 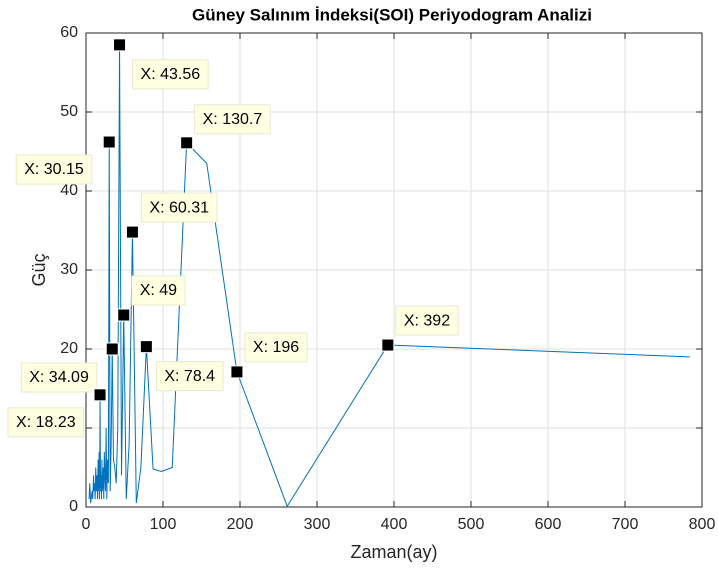 I want to click on data-tip: X: 78.4, so click(x=189, y=376).